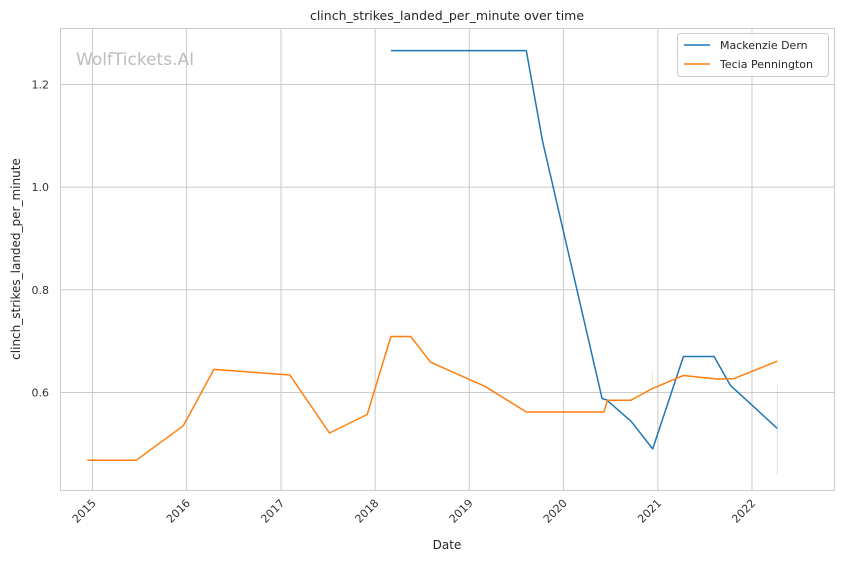  I want to click on x-tick-label: 2019, so click(461, 511).